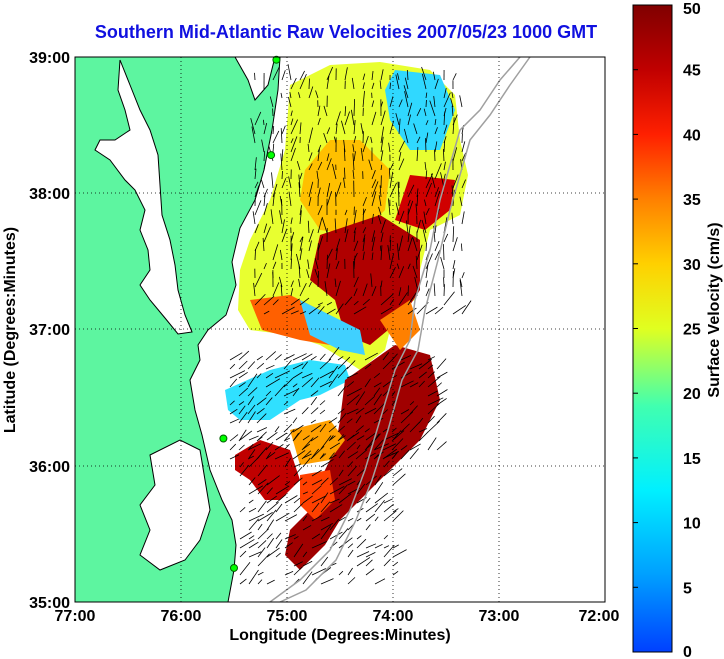 This screenshot has width=724, height=659. Describe the element at coordinates (339, 635) in the screenshot. I see `x-axis-label: Longitude (Degrees:Minutes)` at that location.